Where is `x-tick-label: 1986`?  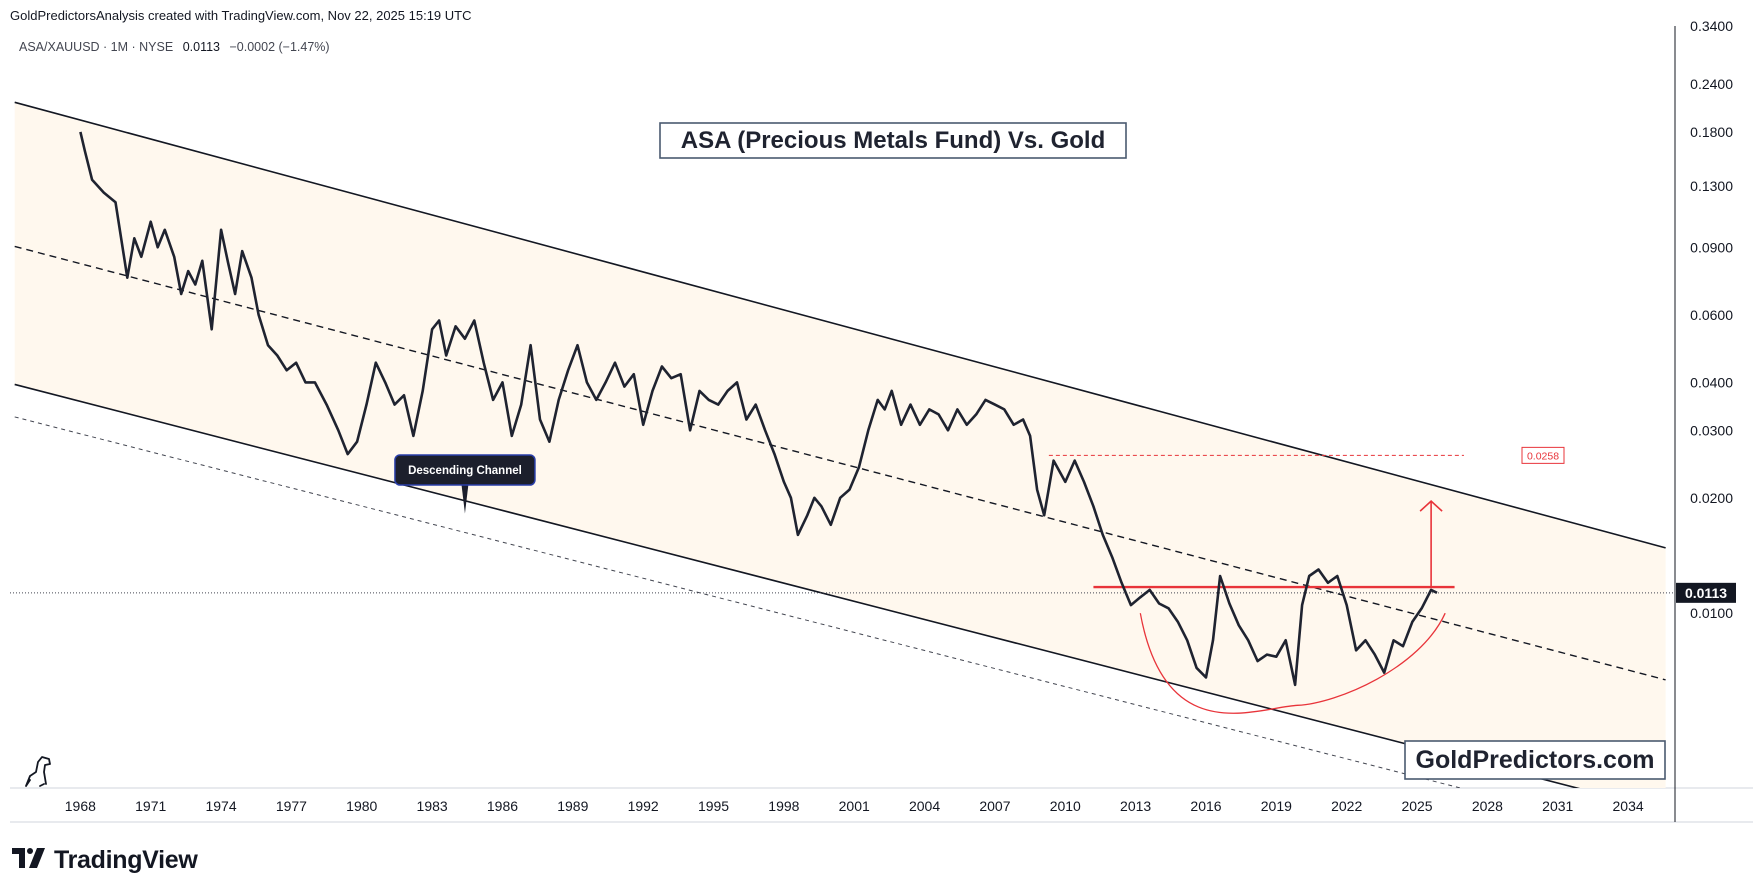
x-tick-label: 1986 is located at coordinates (502, 806).